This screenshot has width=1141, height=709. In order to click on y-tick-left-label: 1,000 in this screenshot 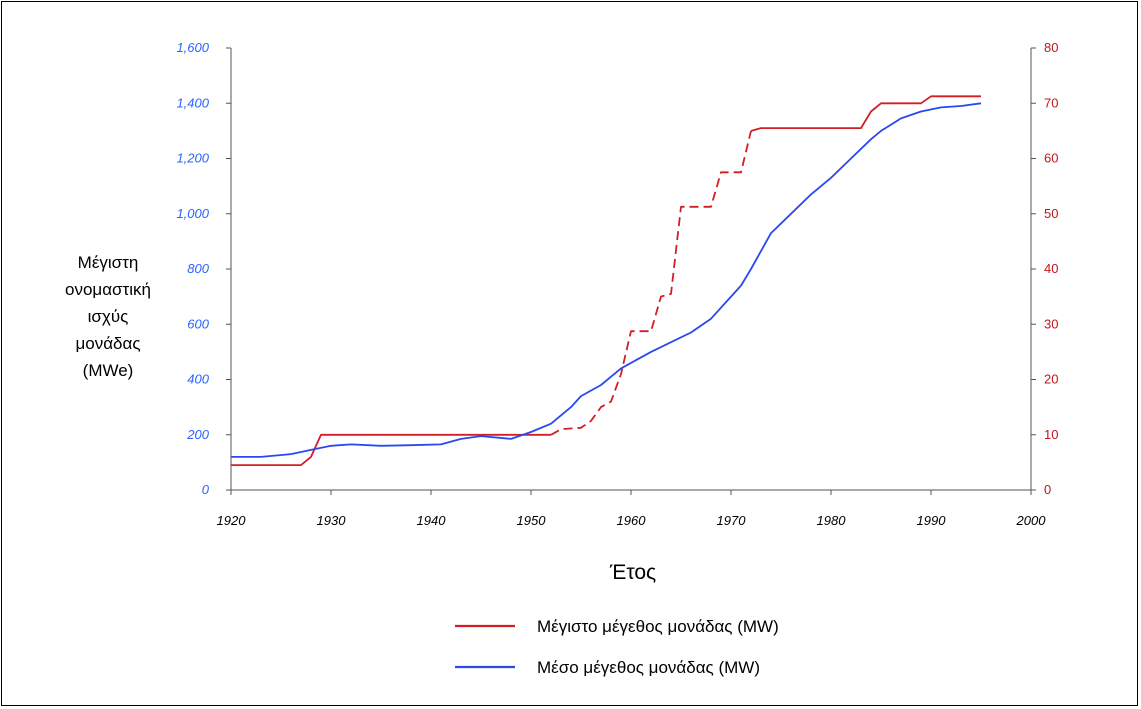, I will do `click(192, 213)`.